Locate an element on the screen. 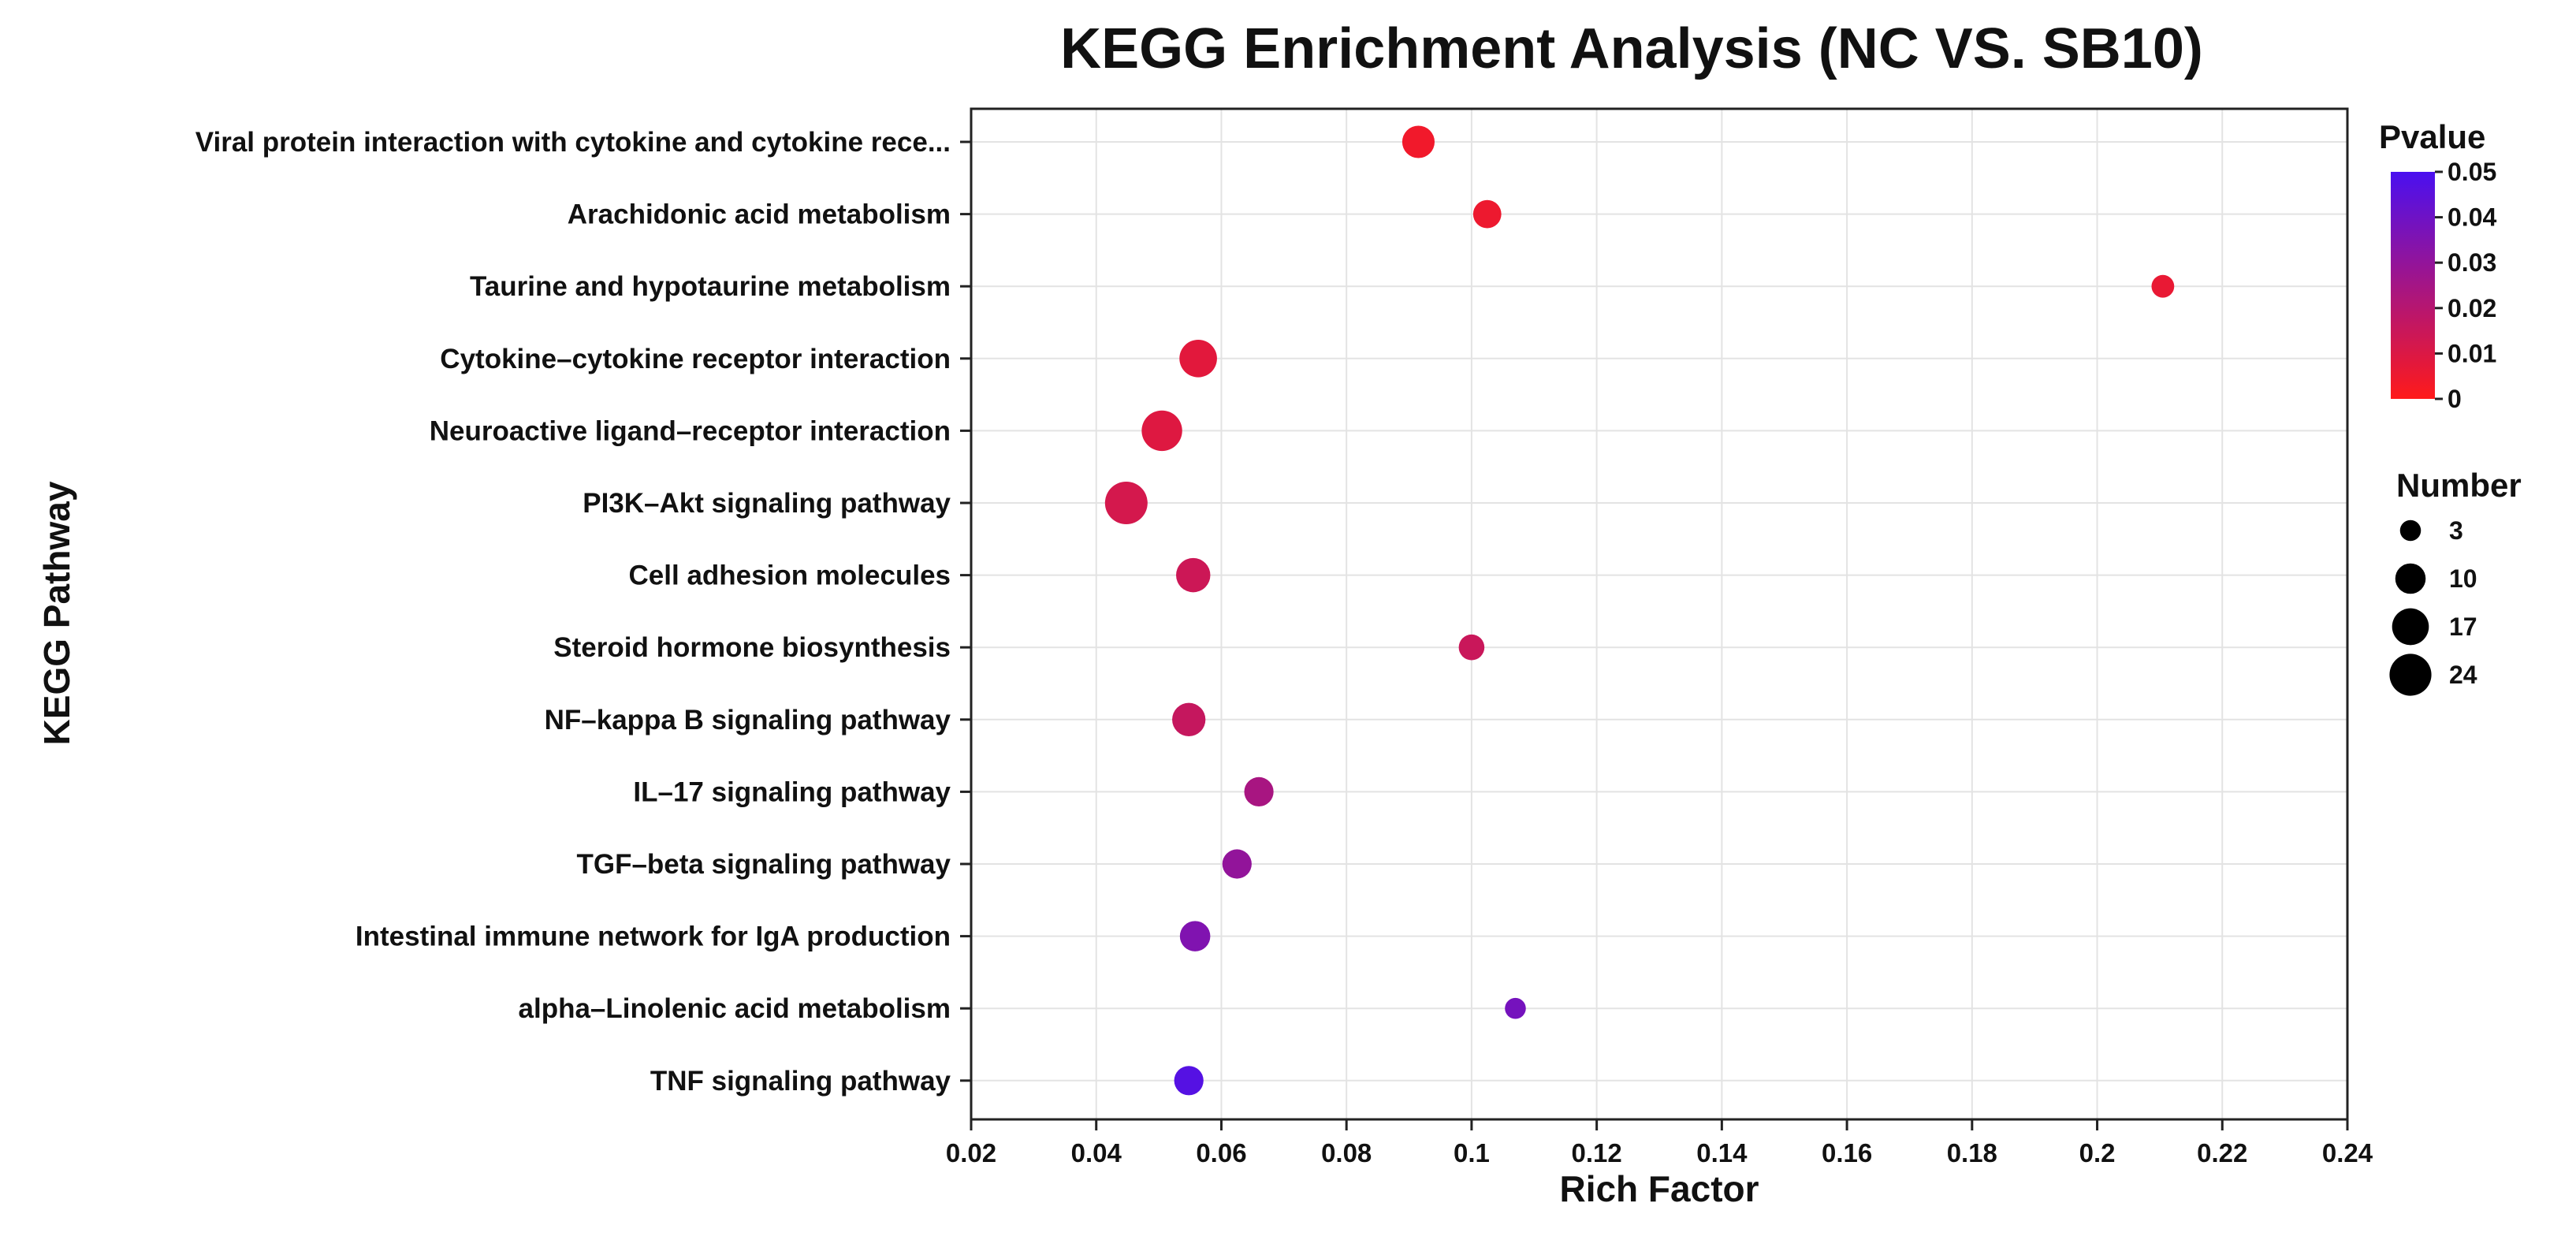 This screenshot has height=1240, width=2576. number-legend-title: Number is located at coordinates (2459, 485).